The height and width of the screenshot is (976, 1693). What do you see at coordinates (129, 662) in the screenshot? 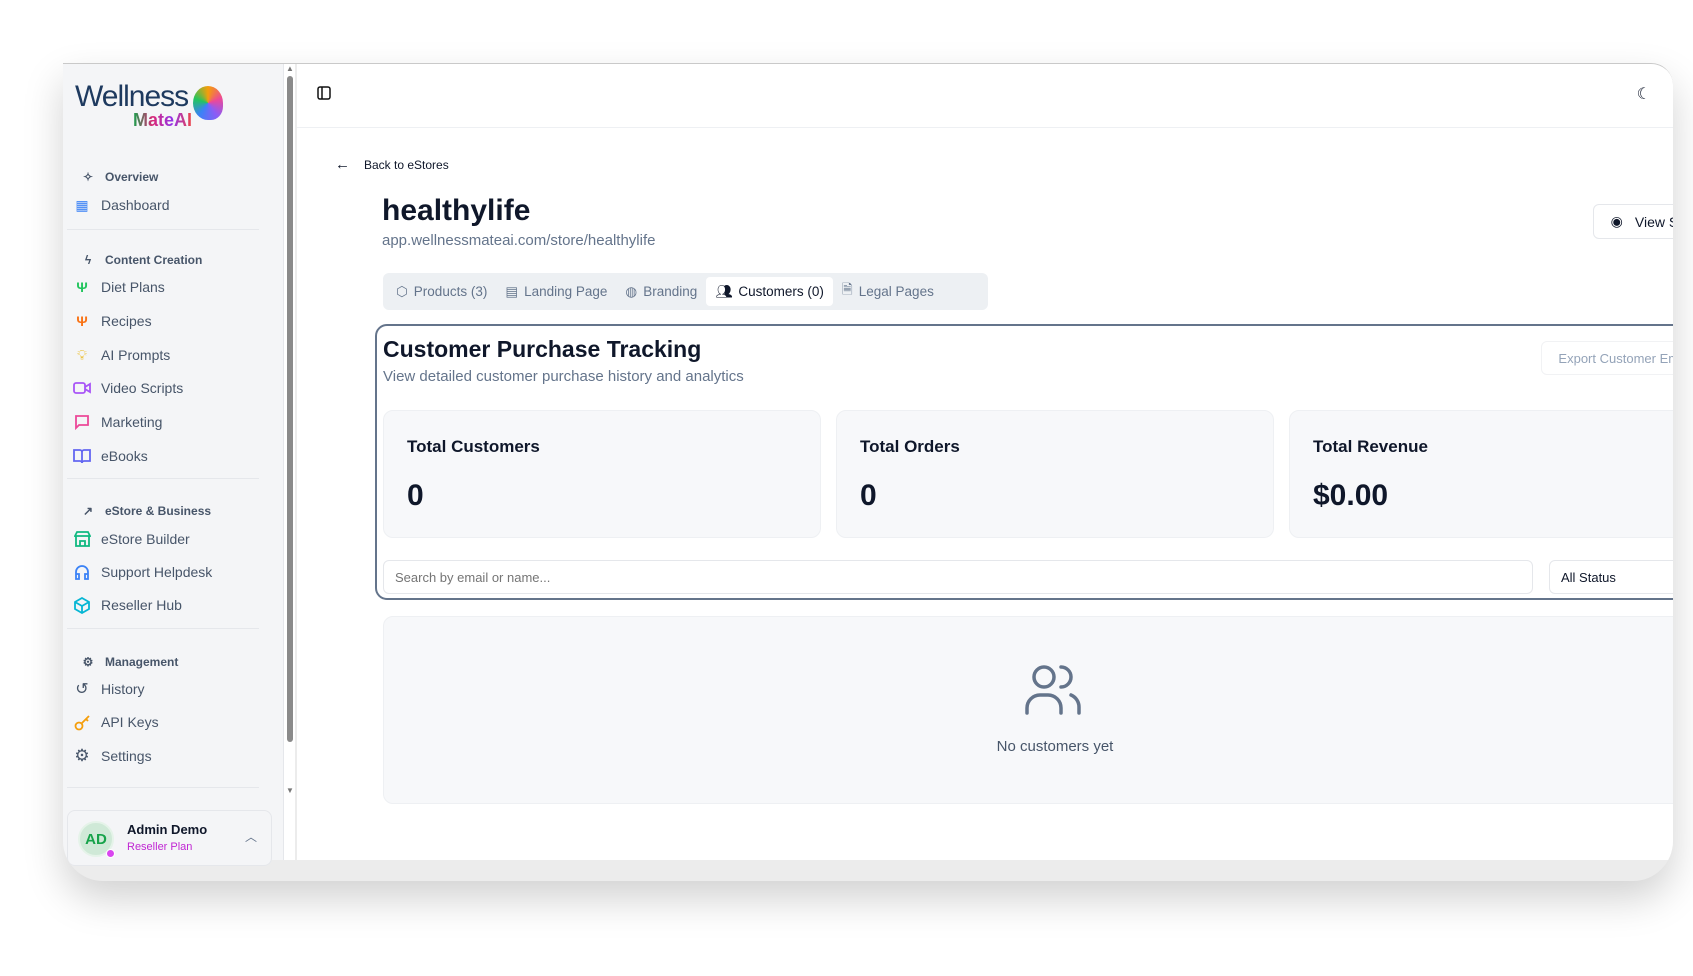
I see `section-management: ⚙ Management` at bounding box center [129, 662].